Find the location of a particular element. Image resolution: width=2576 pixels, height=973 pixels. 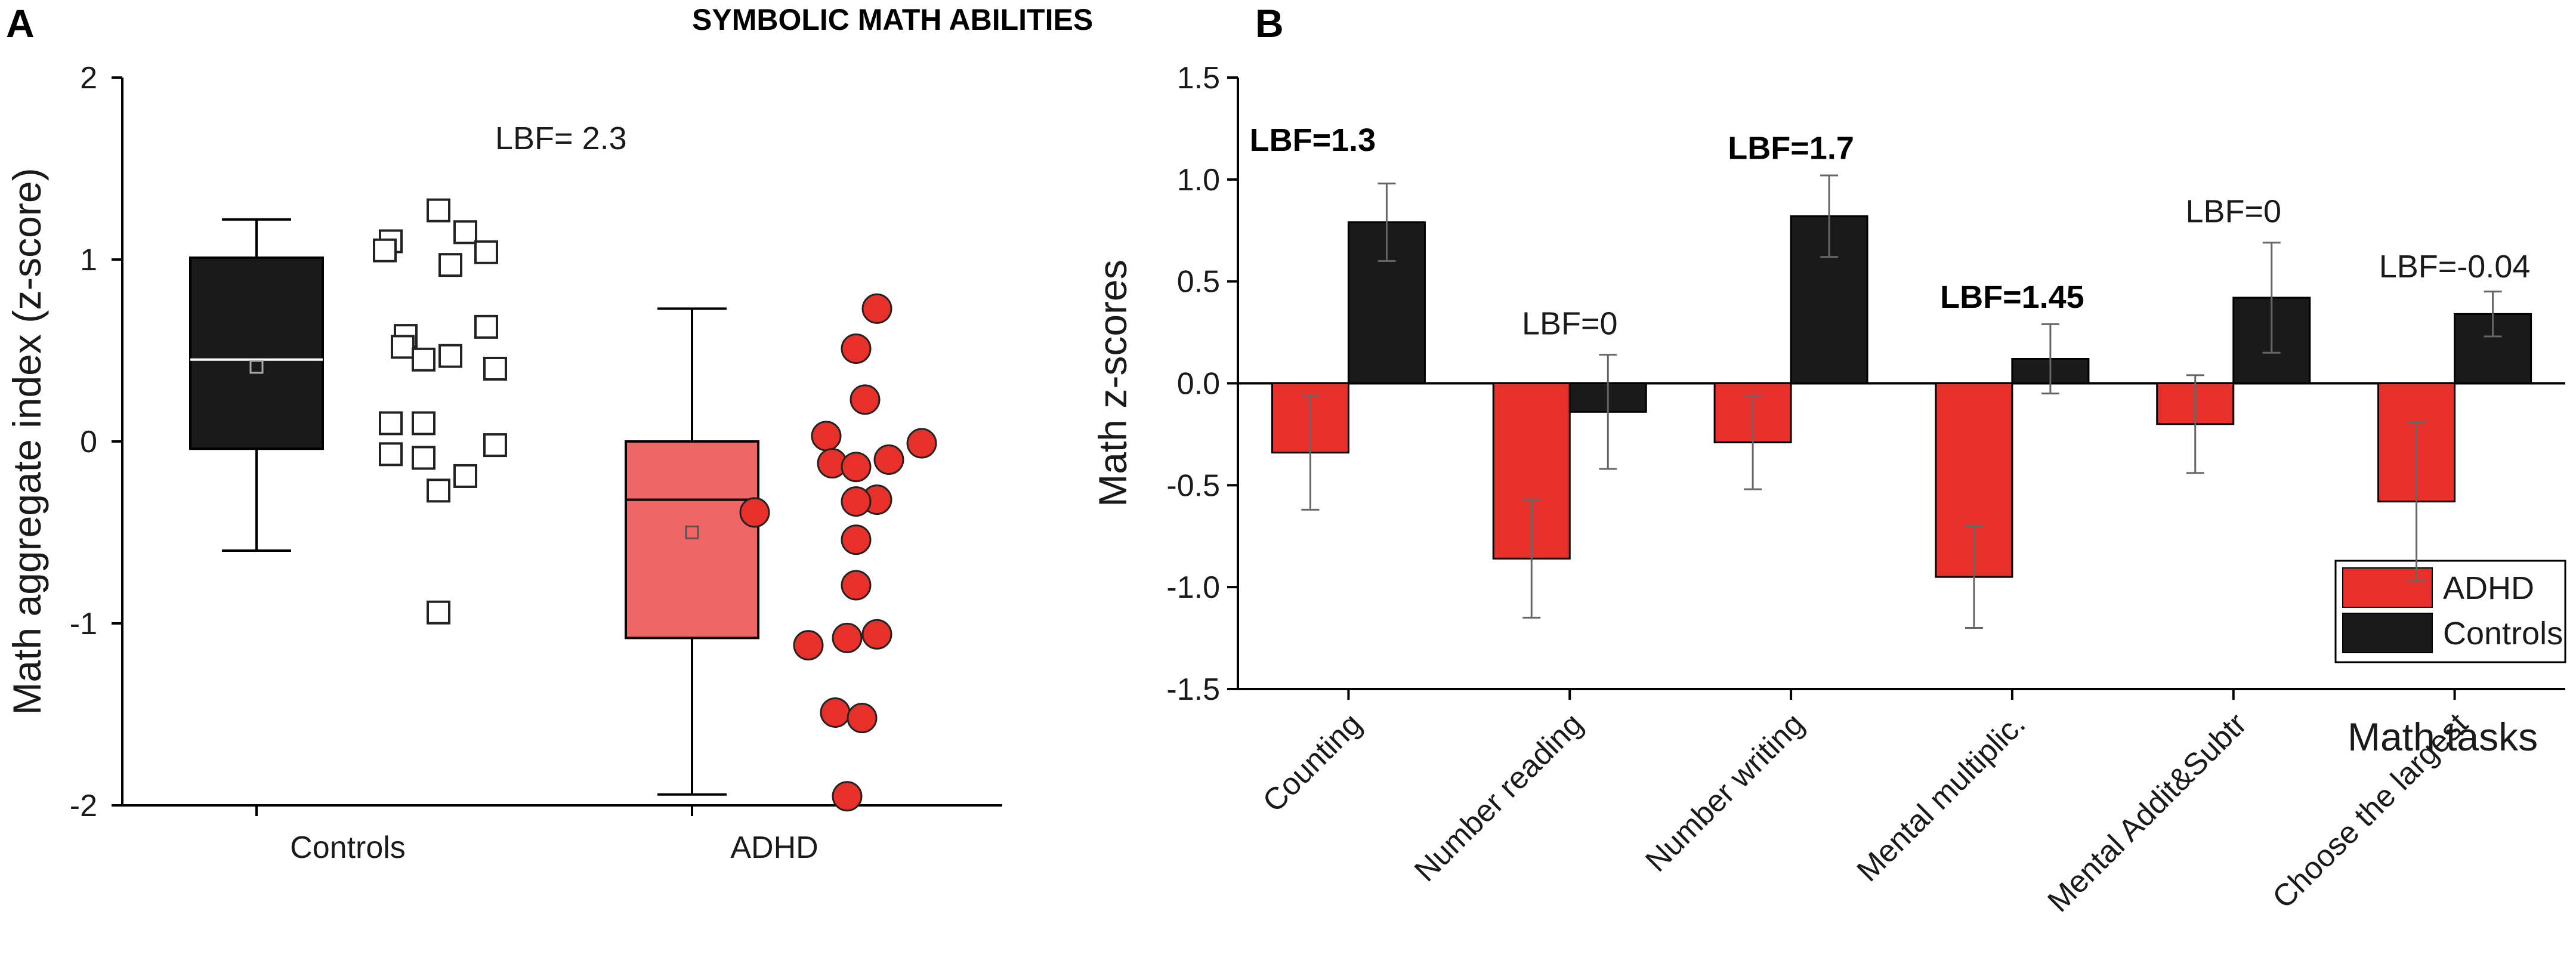

panel-b-lbf-annotation: LBF=1.45 is located at coordinates (2012, 297).